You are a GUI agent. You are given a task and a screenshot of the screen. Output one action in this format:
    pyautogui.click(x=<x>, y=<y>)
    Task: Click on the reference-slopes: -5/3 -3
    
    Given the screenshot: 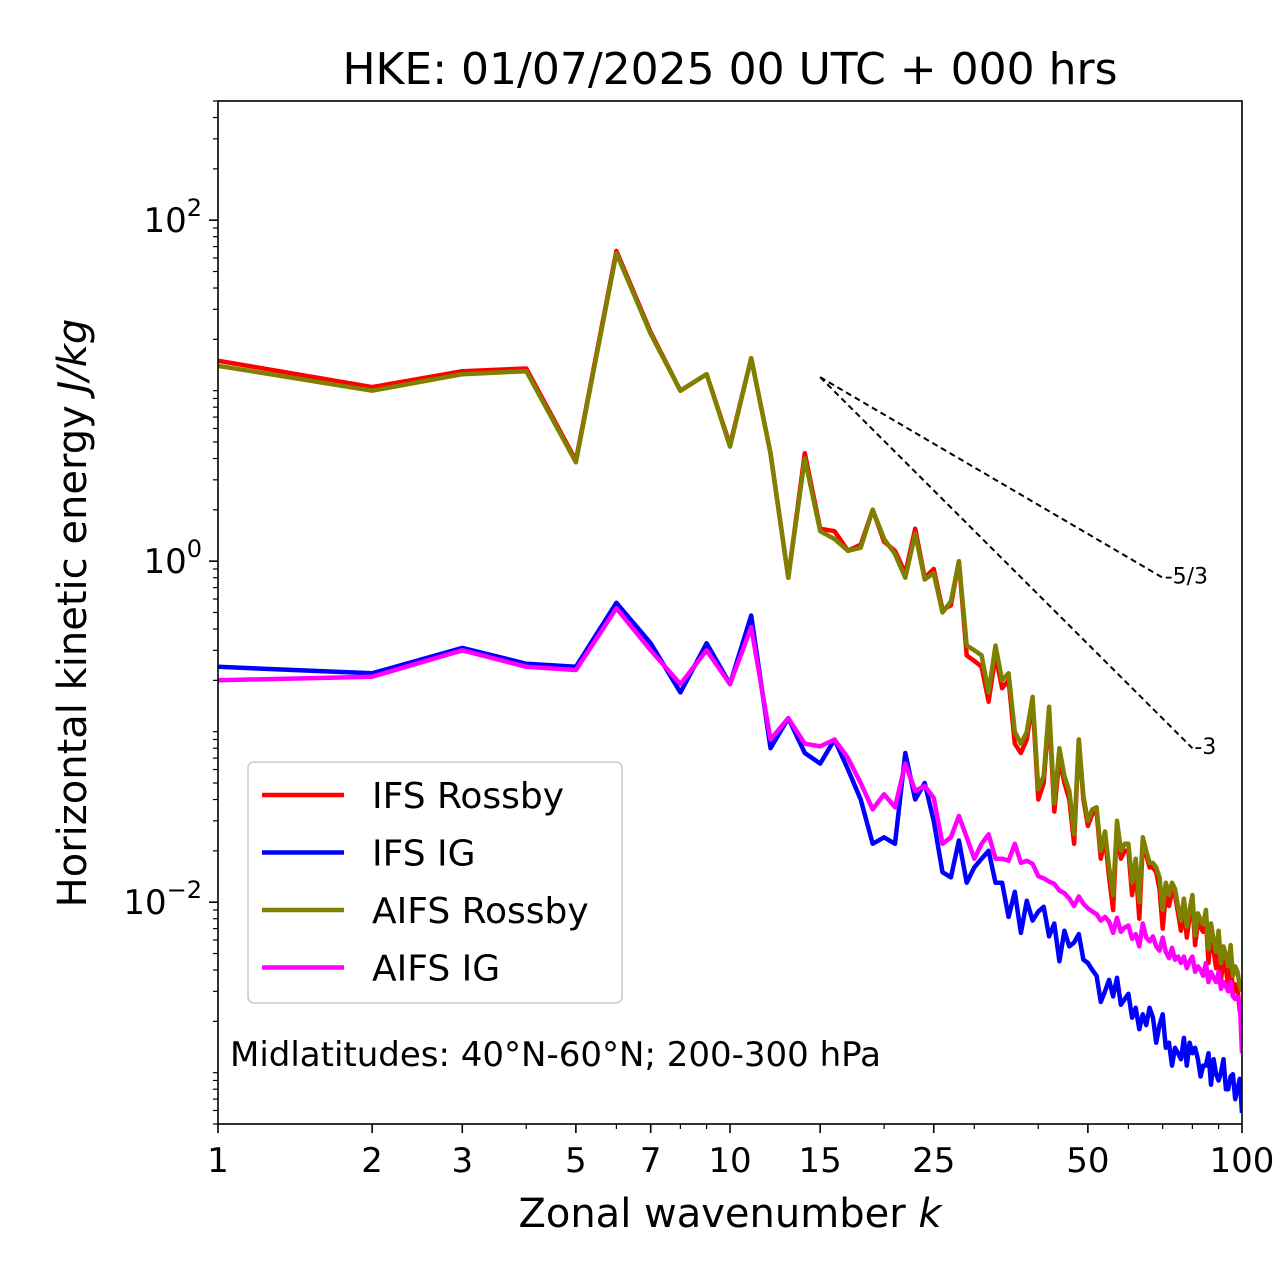 What is the action you would take?
    pyautogui.click(x=1017, y=568)
    